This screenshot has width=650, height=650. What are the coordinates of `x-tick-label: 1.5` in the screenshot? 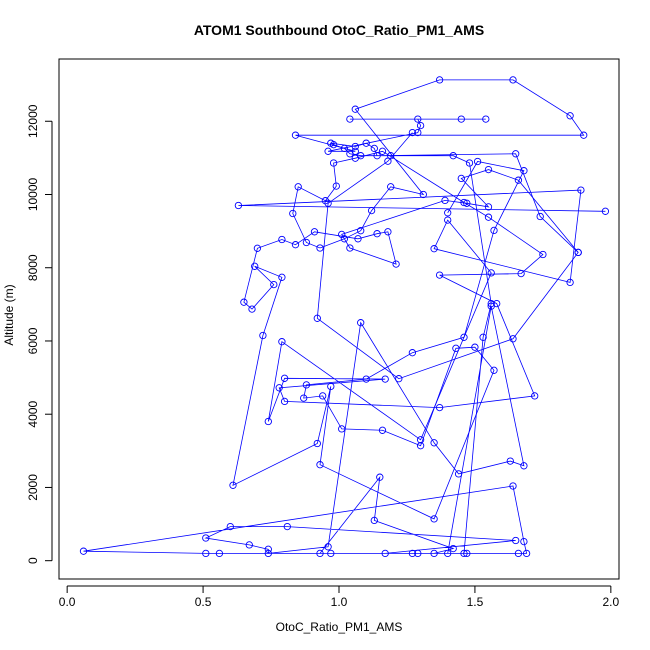 It's located at (475, 602).